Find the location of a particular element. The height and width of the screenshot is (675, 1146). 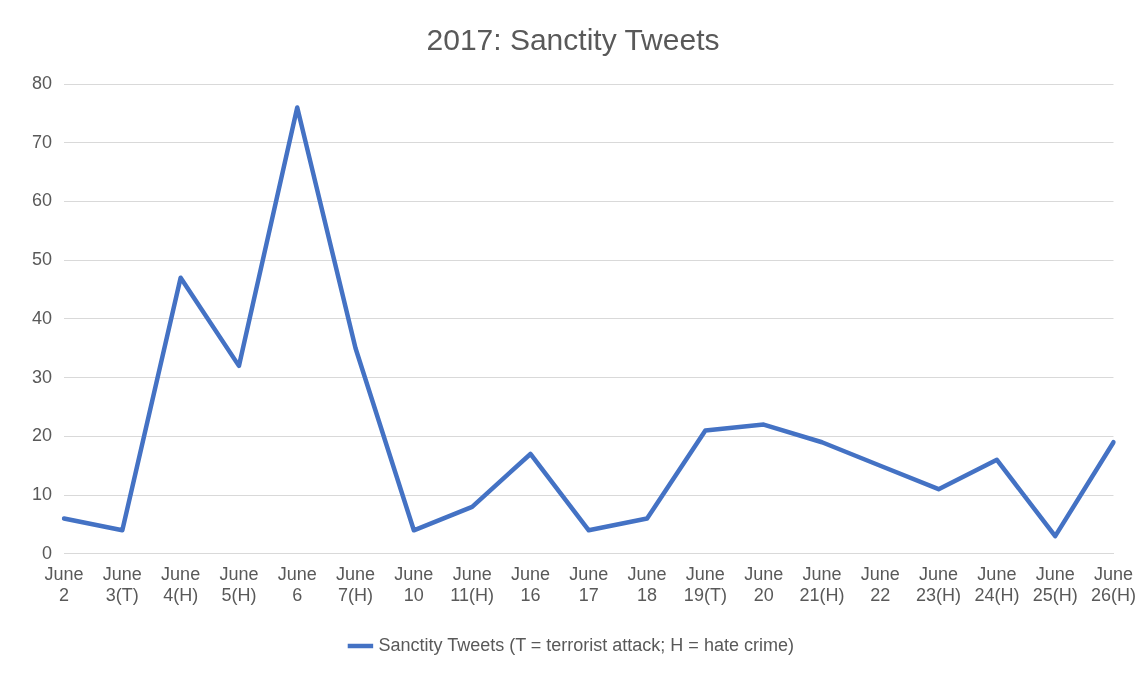

x-tick-label: June 23(H) is located at coordinates (939, 584).